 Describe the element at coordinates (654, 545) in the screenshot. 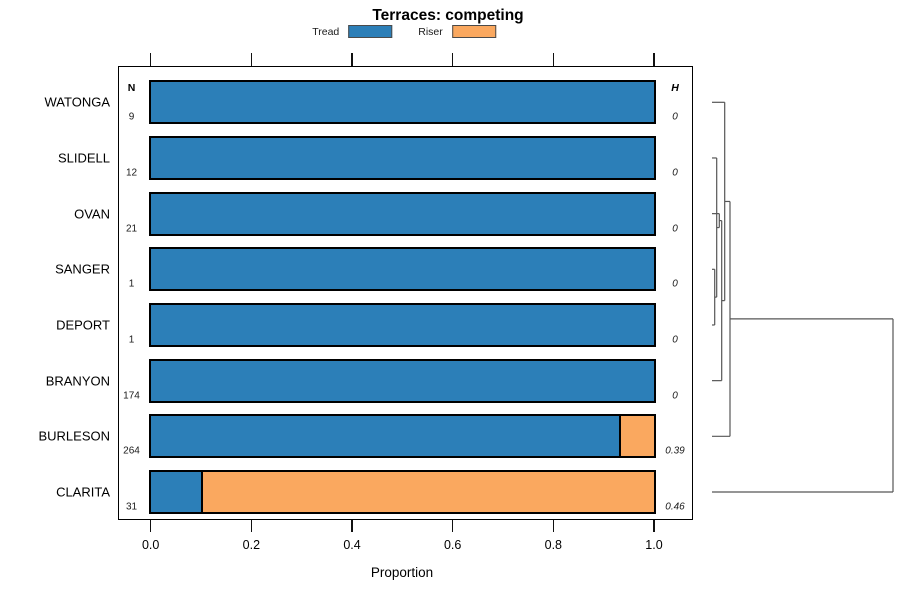

I see `axis-tick-label: 1.0` at that location.